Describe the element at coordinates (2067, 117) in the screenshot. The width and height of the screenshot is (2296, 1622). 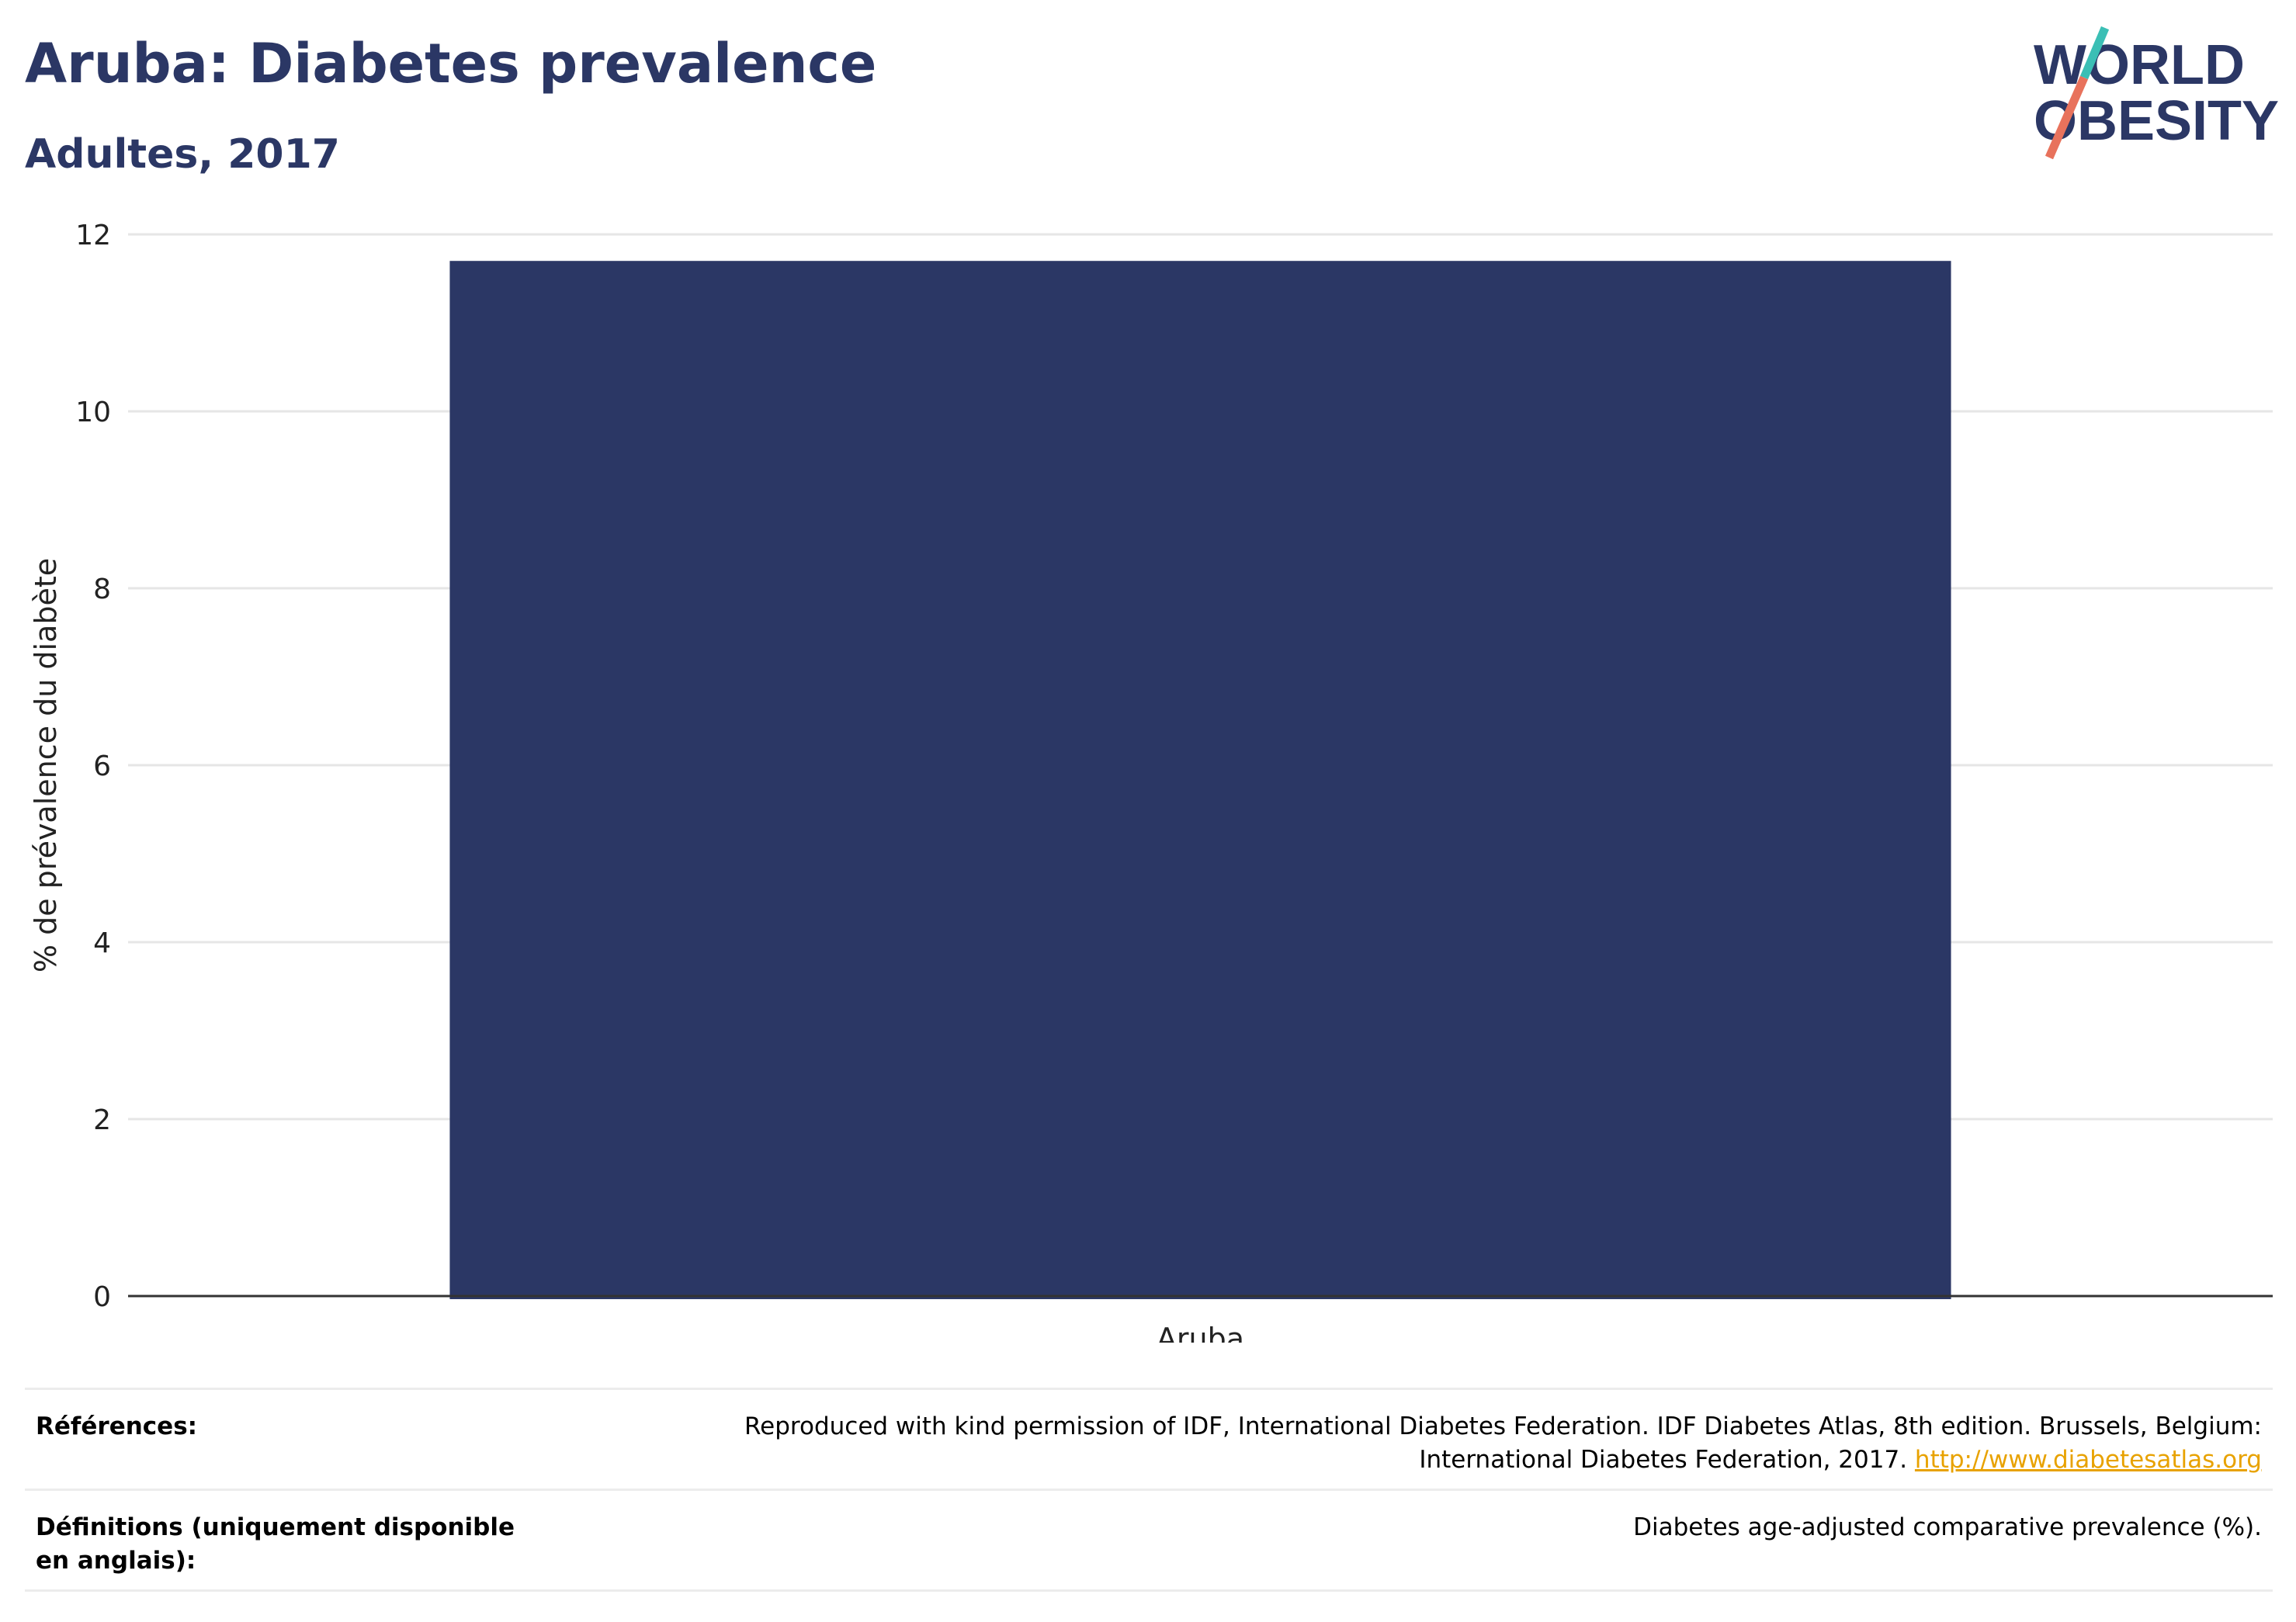
I see `logo-slash-bottom` at that location.